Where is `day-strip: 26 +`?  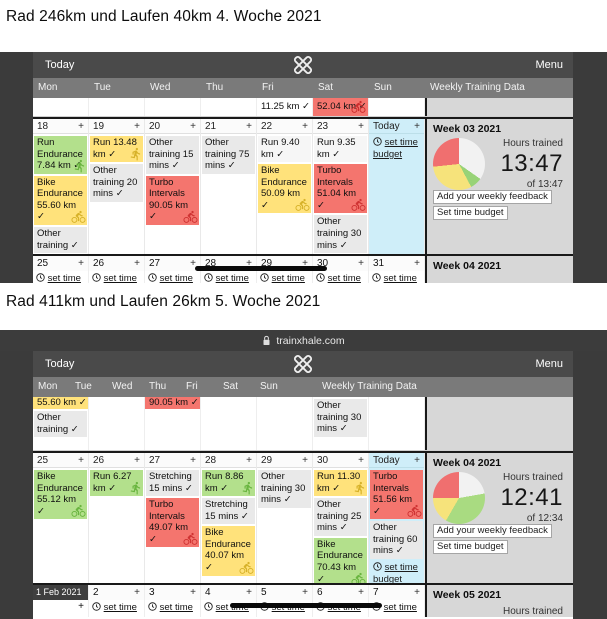
day-strip: 26 + is located at coordinates (116, 460).